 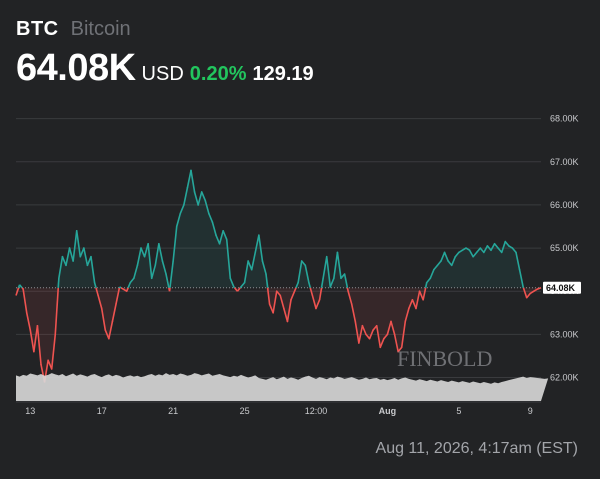 What do you see at coordinates (296, 54) in the screenshot?
I see `asset-header: BTC Bitcoin 64.08K USD 0.20% 129.19` at bounding box center [296, 54].